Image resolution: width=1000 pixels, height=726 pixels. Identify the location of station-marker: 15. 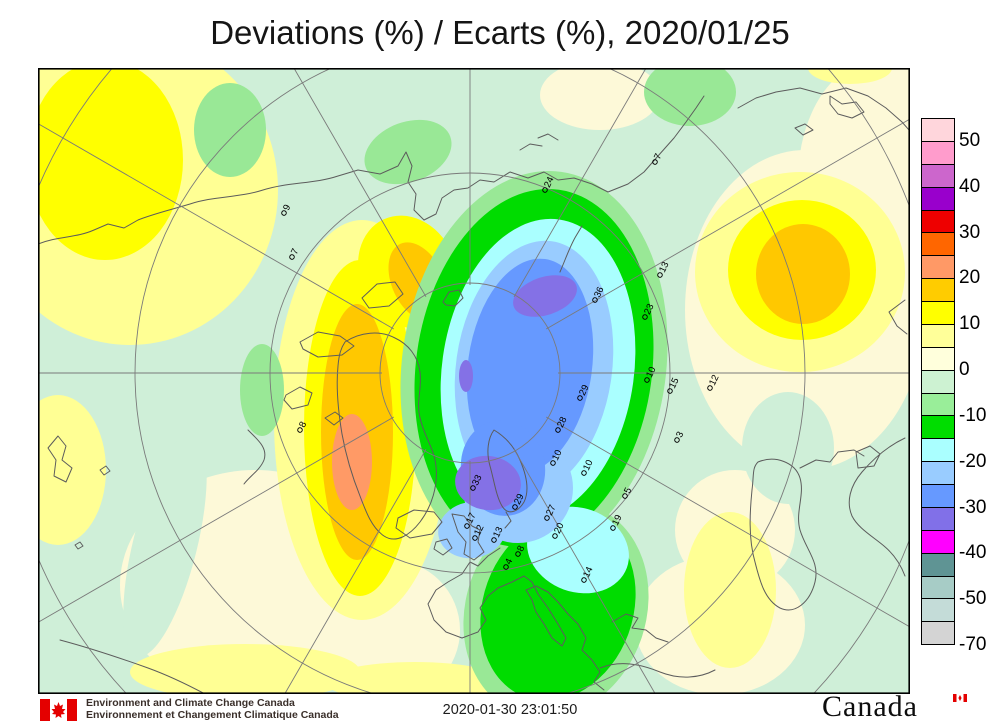
(674, 385).